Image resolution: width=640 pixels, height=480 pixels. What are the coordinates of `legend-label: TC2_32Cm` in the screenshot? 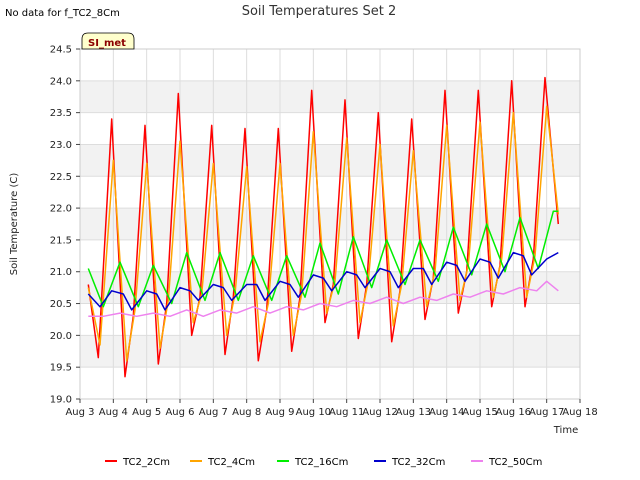 It's located at (418, 462).